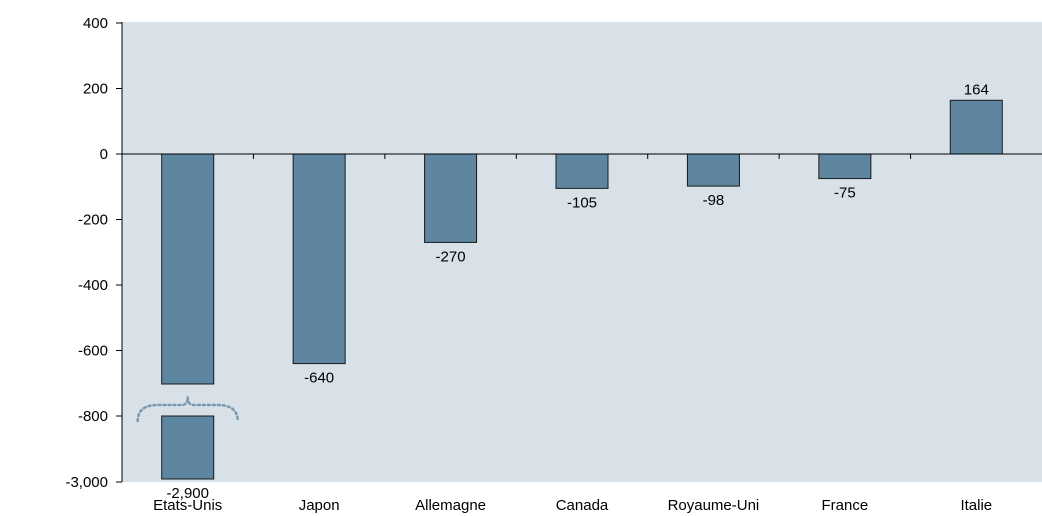  I want to click on y-tick-label: -400, so click(93, 285).